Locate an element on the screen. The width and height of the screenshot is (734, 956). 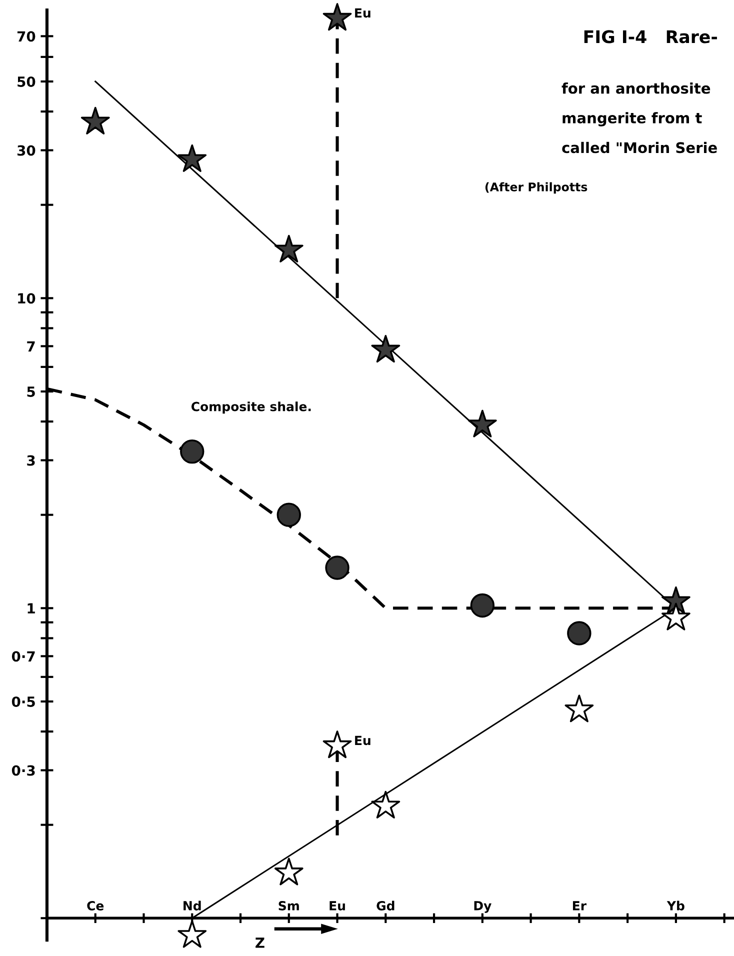
y-tick-label: 30 is located at coordinates (26, 150).